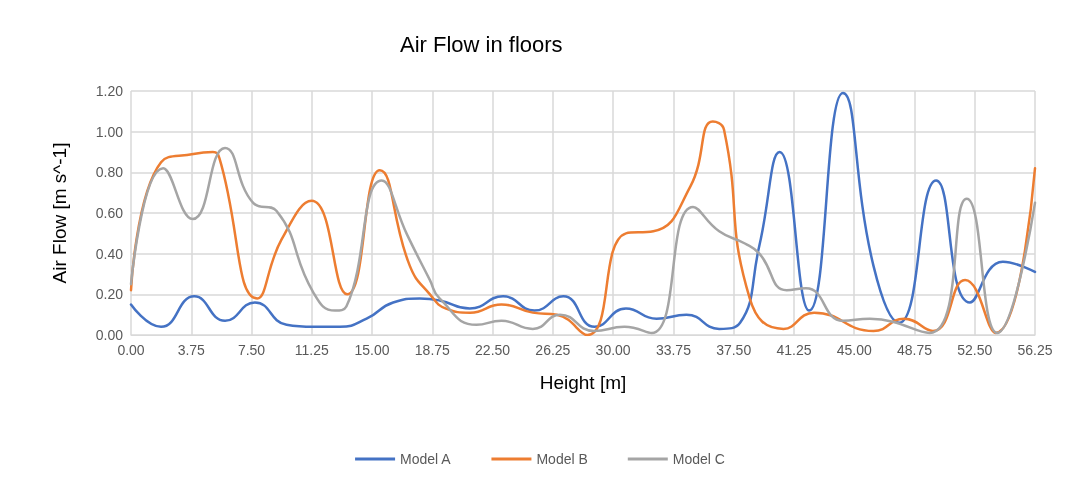  What do you see at coordinates (372, 350) in the screenshot?
I see `x-tick-label: 15.00` at bounding box center [372, 350].